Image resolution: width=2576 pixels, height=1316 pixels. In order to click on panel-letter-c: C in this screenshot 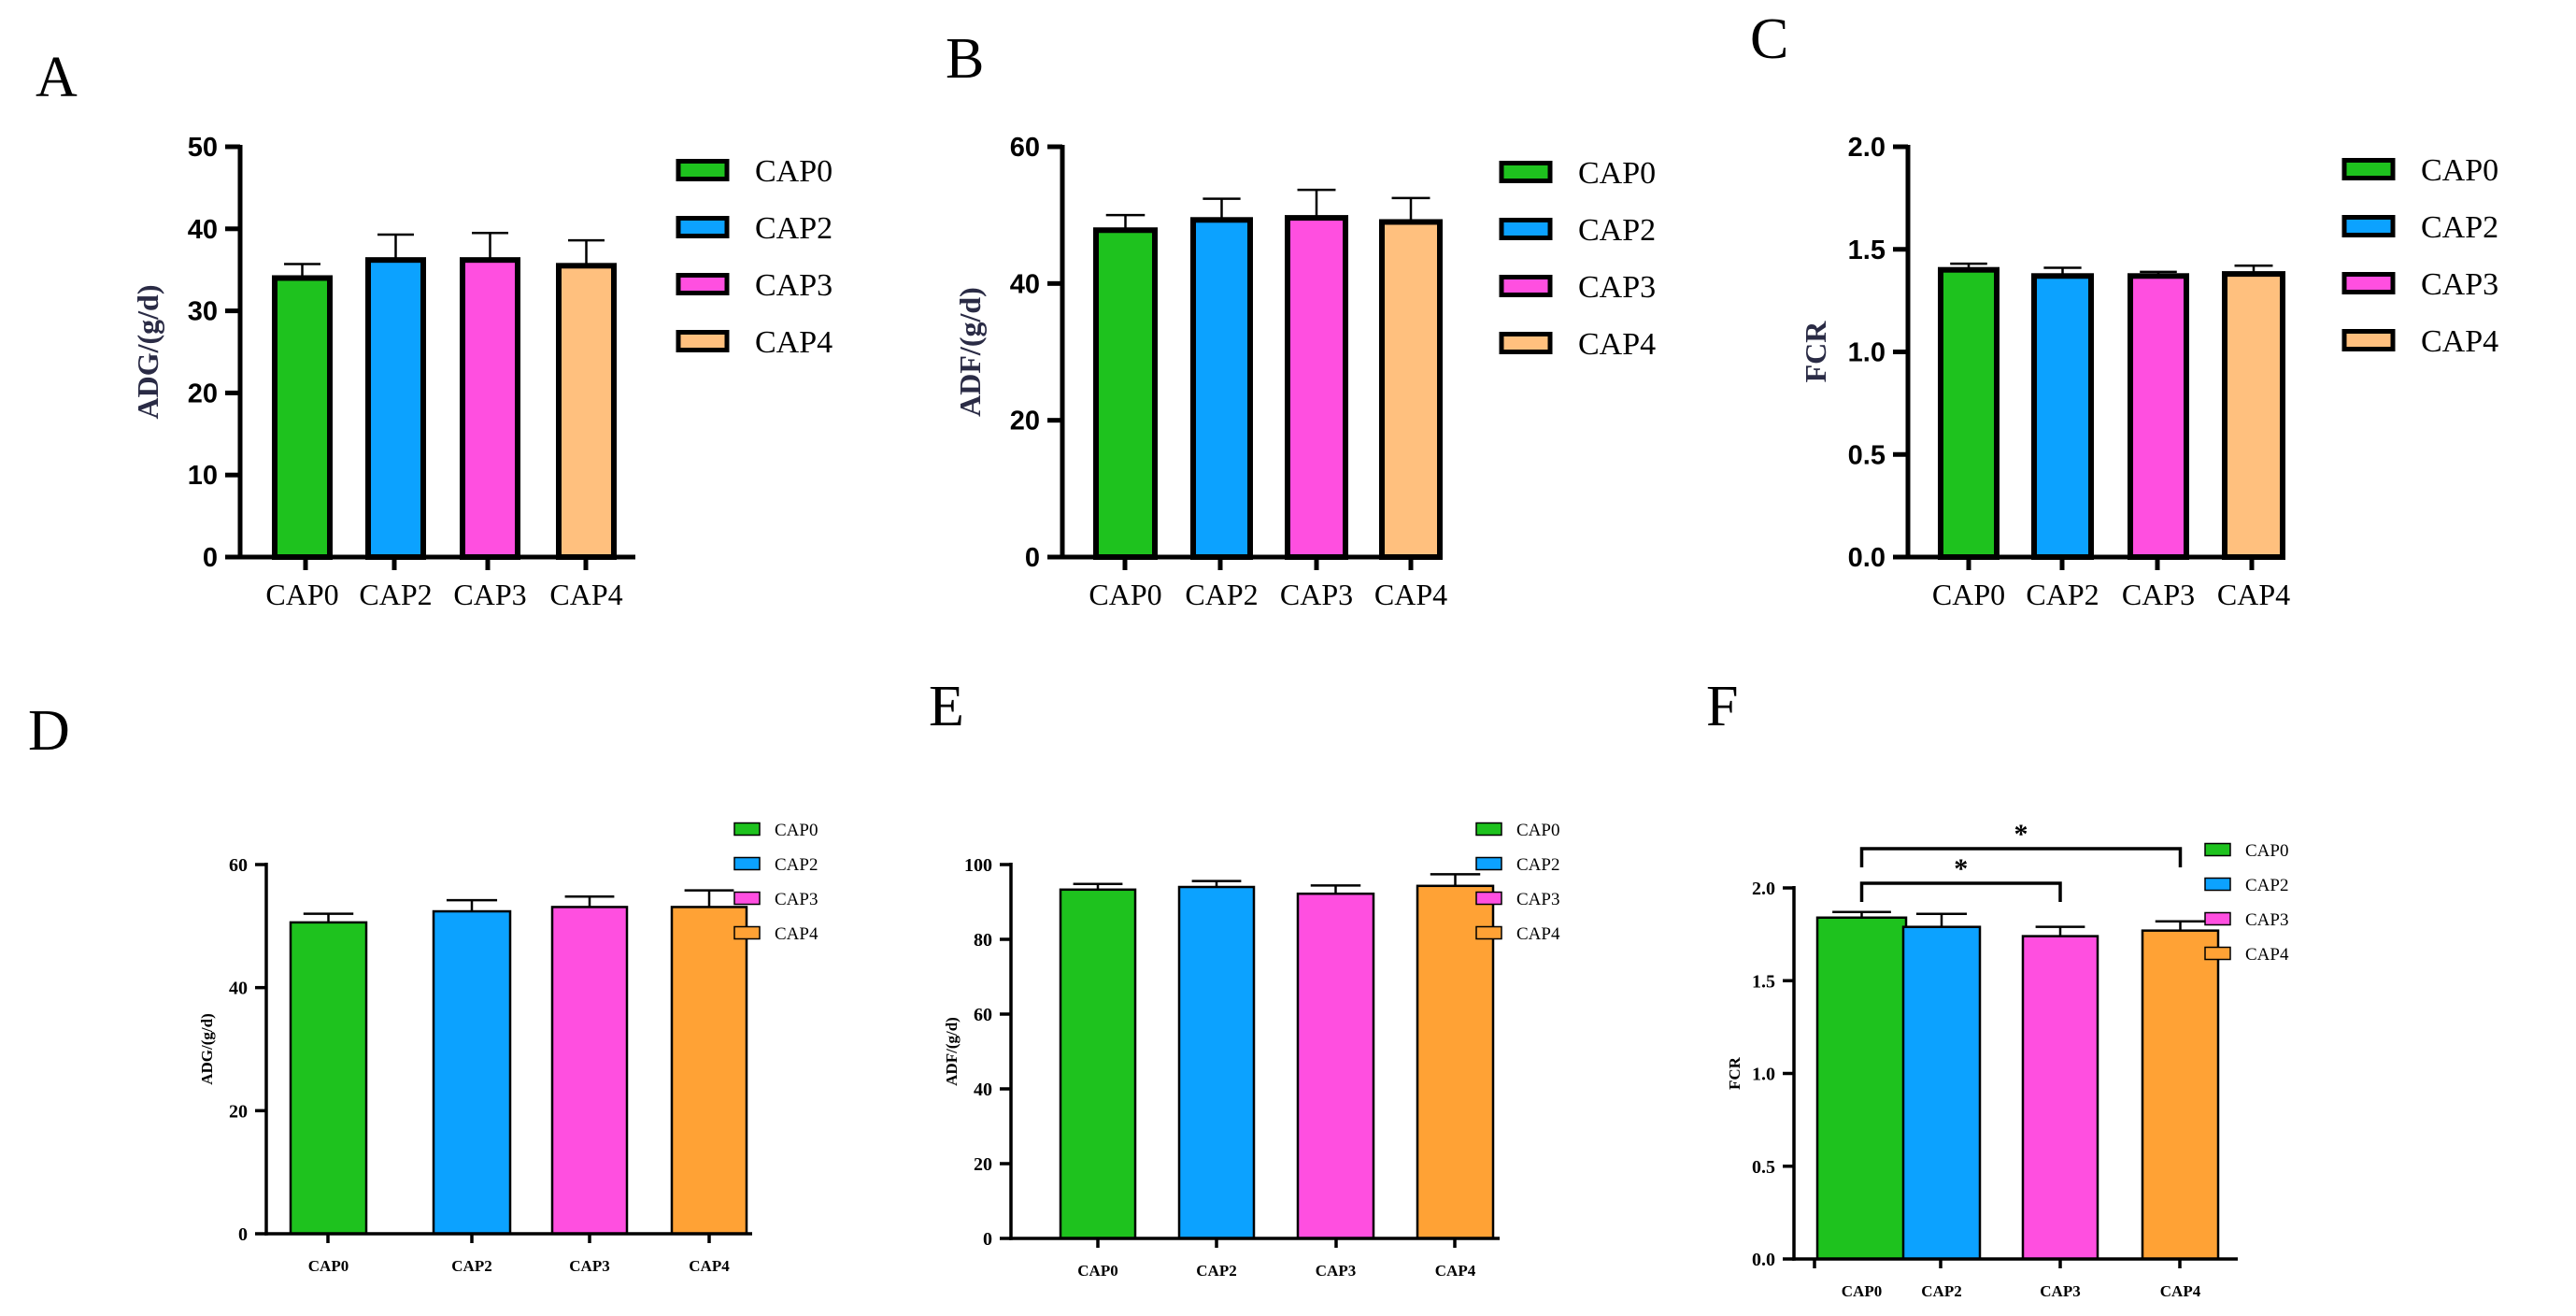, I will do `click(1769, 39)`.